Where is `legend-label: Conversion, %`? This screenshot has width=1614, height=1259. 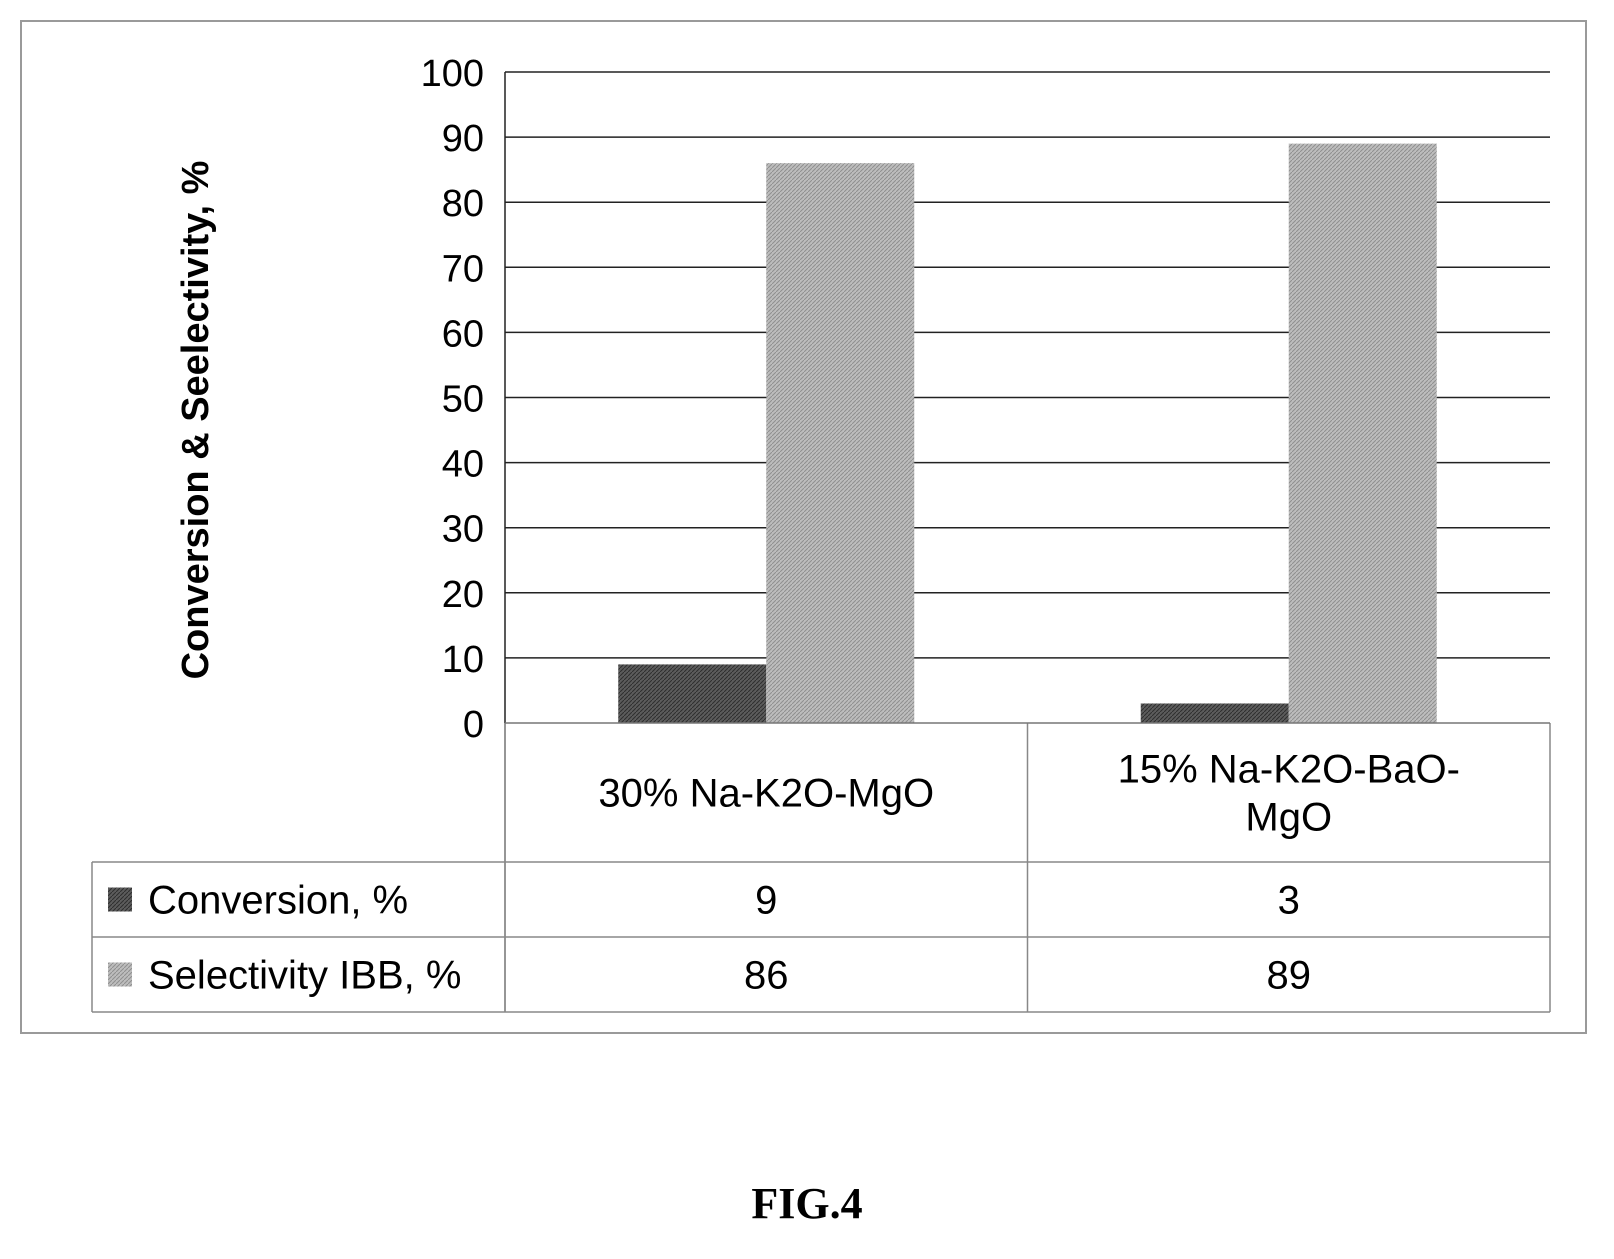 legend-label: Conversion, % is located at coordinates (278, 901).